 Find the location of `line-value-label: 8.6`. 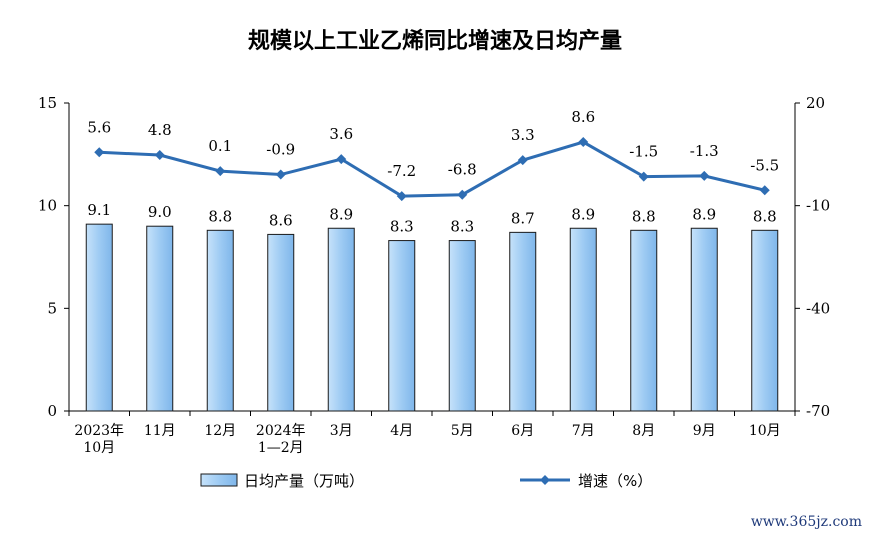

line-value-label: 8.6 is located at coordinates (583, 117).